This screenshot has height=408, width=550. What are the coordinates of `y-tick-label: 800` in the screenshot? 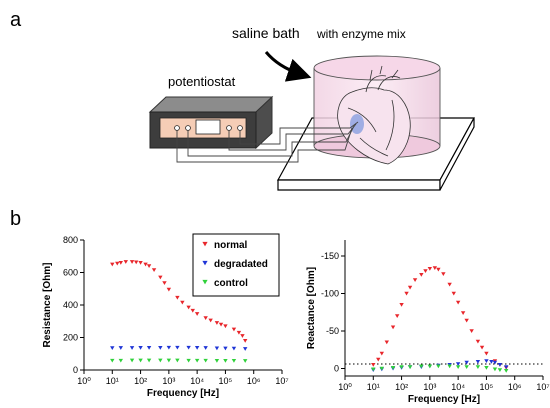 It's located at (70, 240).